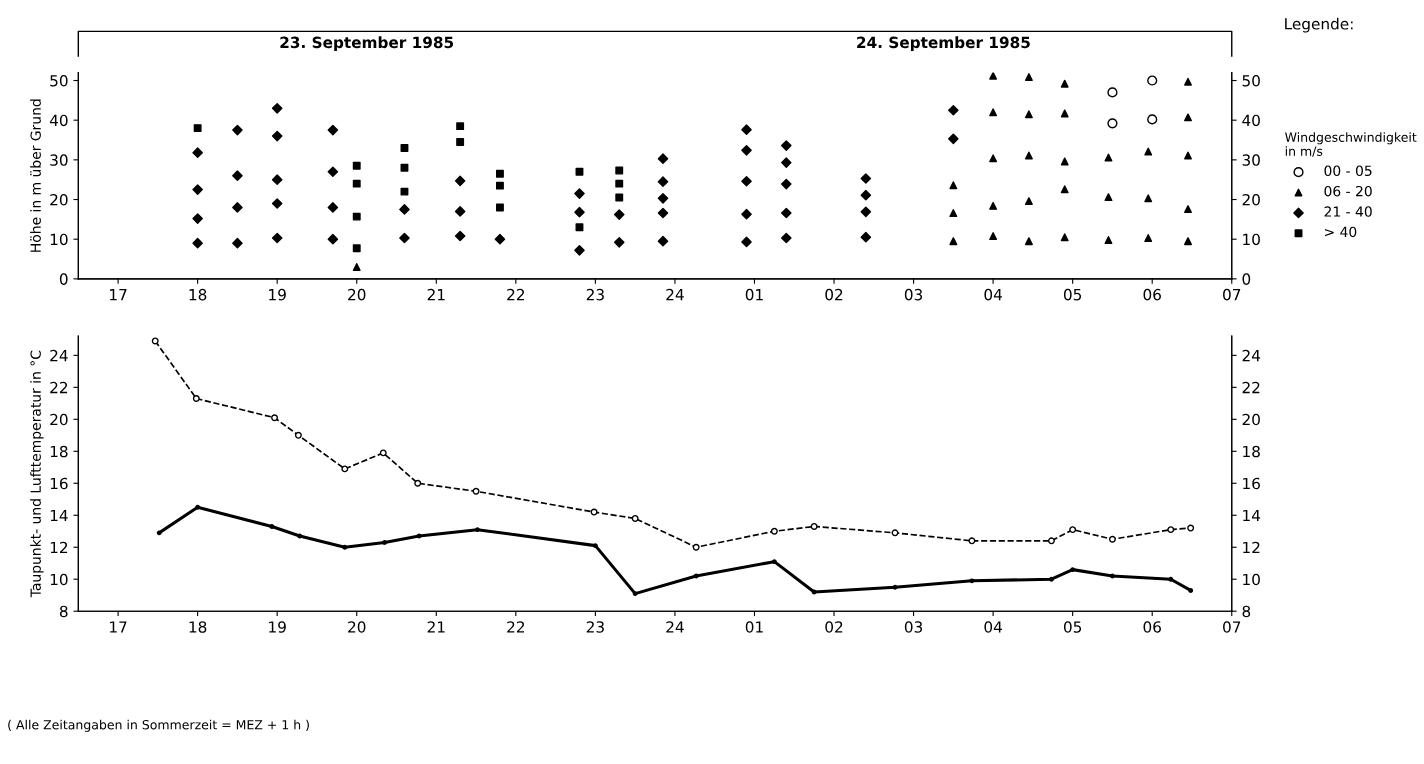  I want to click on y2-tick-label: 14, so click(1252, 515).